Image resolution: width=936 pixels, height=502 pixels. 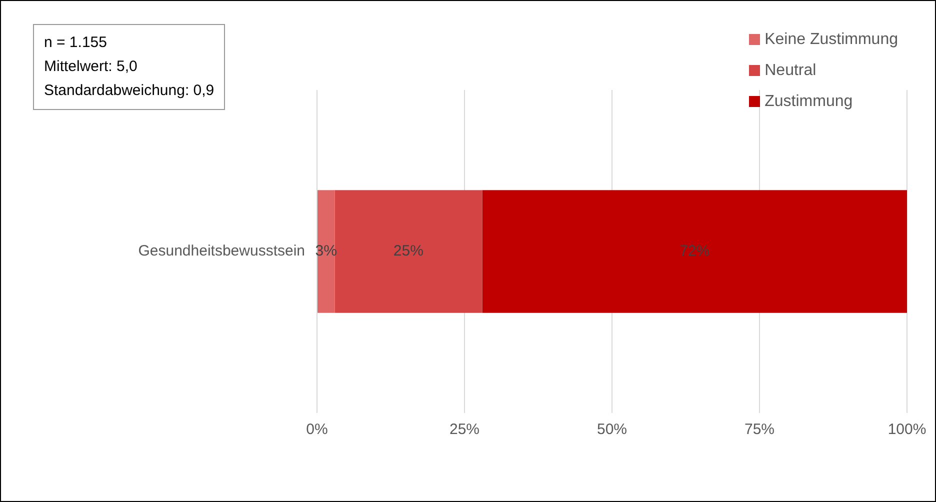 I want to click on data-label: 25%, so click(x=408, y=251).